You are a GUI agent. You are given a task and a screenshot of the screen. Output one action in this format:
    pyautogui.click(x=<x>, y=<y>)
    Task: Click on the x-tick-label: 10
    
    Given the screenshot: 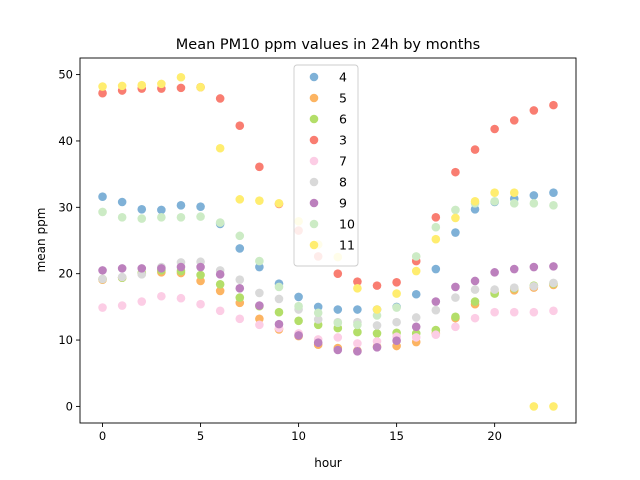 What is the action you would take?
    pyautogui.click(x=298, y=436)
    